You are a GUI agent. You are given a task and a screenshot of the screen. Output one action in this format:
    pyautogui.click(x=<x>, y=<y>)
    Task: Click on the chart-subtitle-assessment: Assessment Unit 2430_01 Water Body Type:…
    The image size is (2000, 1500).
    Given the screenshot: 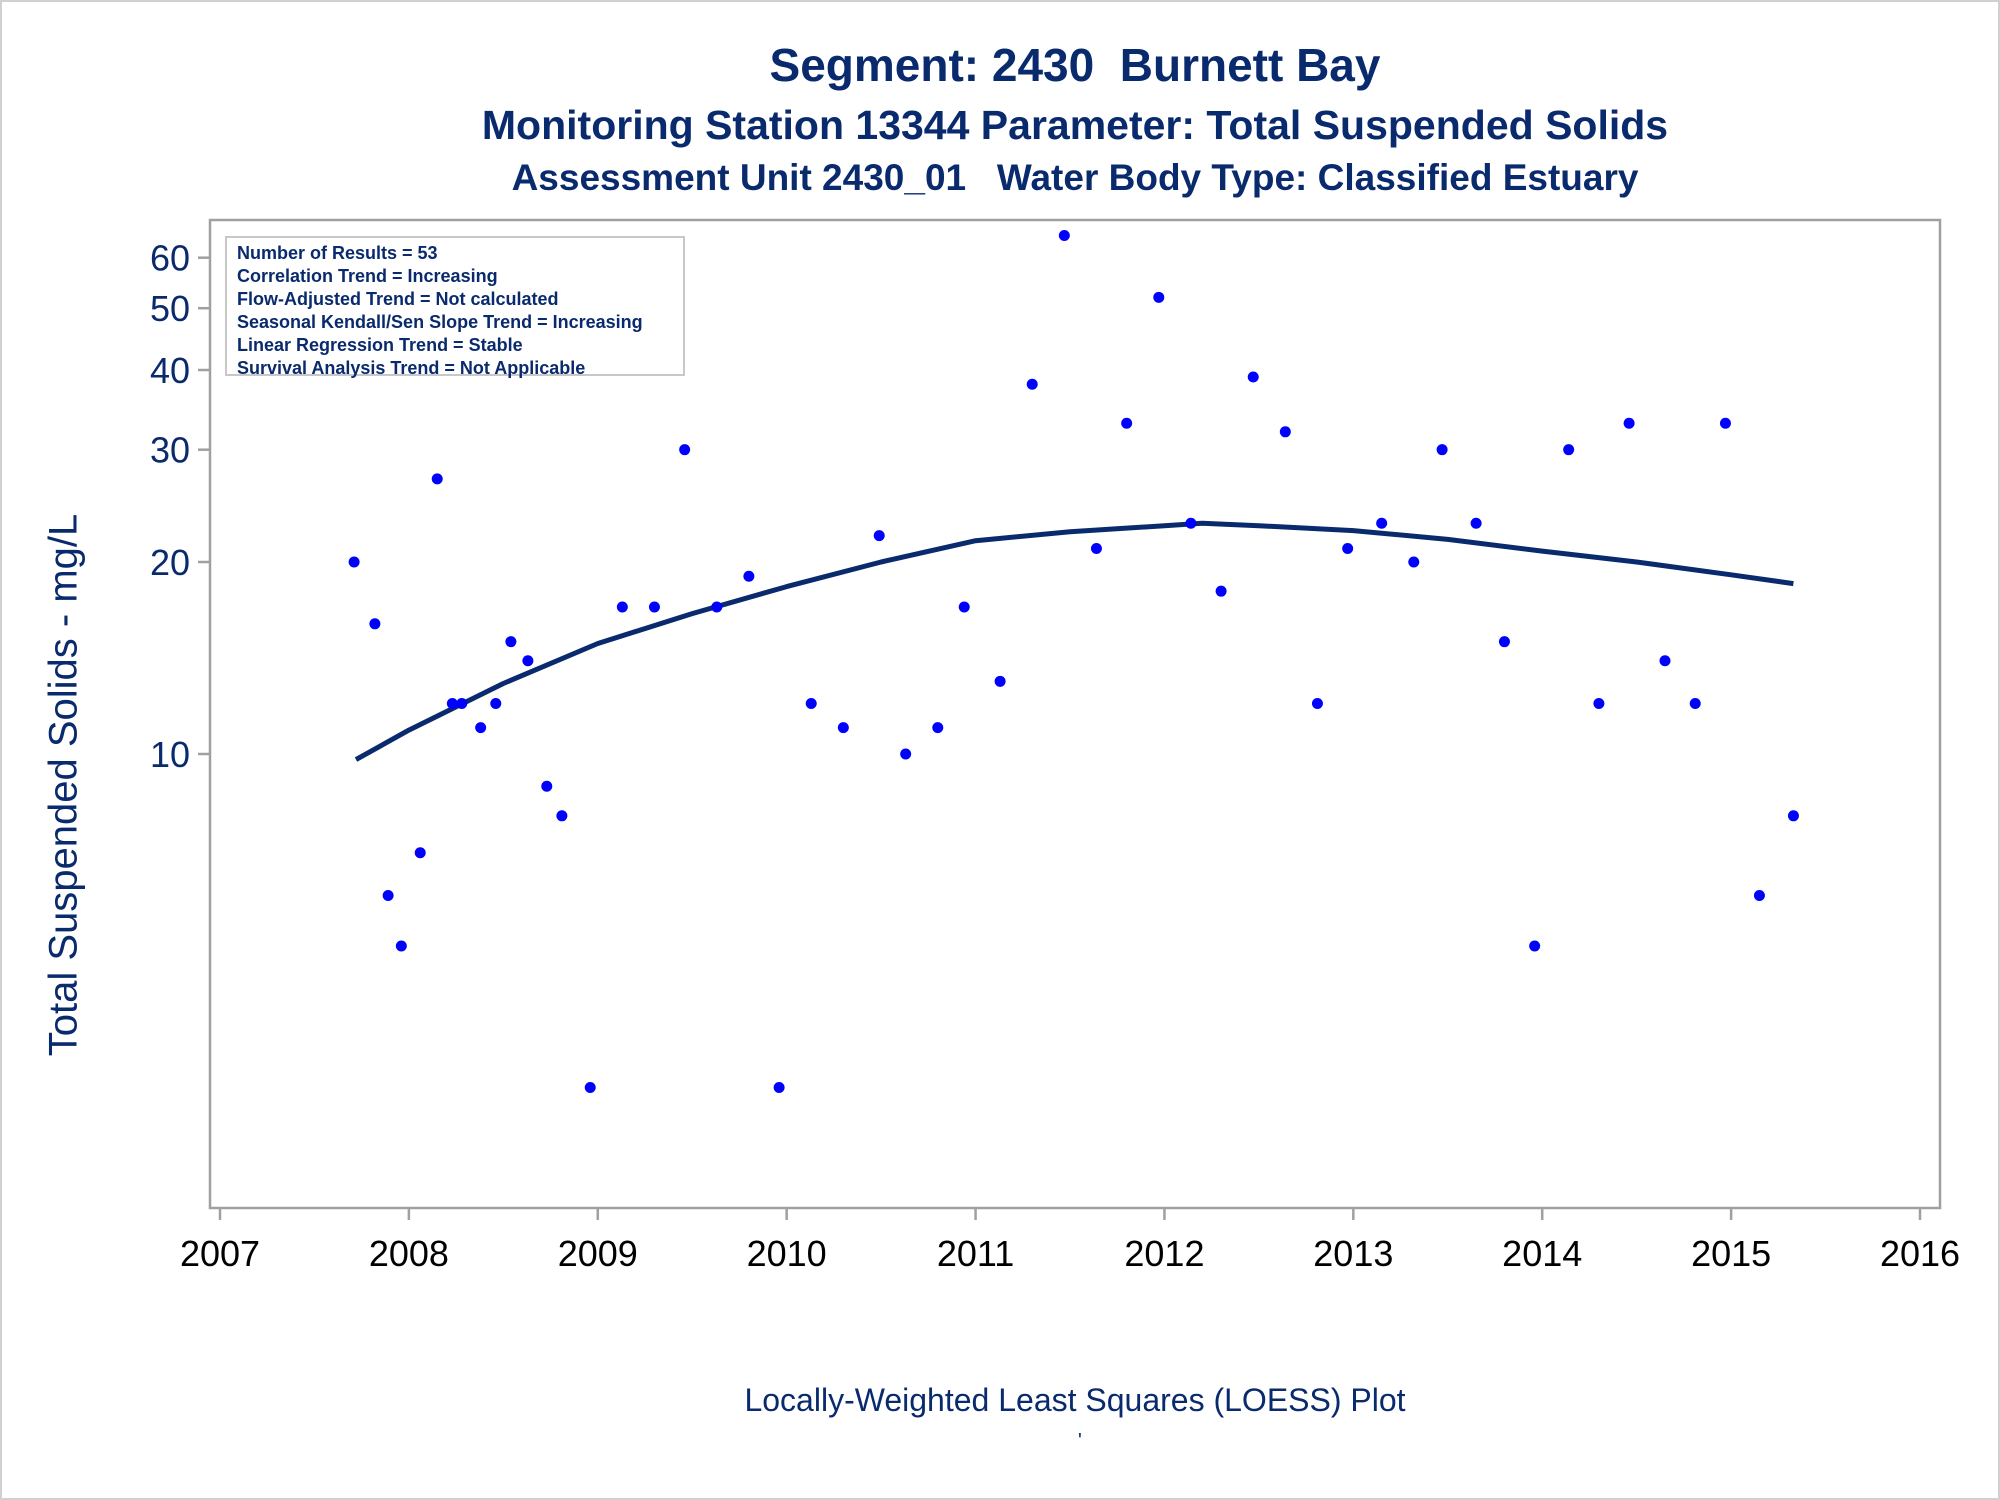 What is the action you would take?
    pyautogui.click(x=1075, y=177)
    